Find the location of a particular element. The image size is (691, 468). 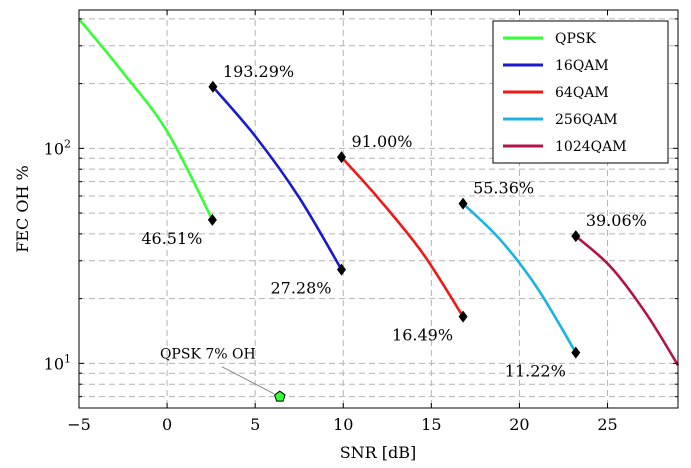

x-tick-label: 20 is located at coordinates (519, 424).